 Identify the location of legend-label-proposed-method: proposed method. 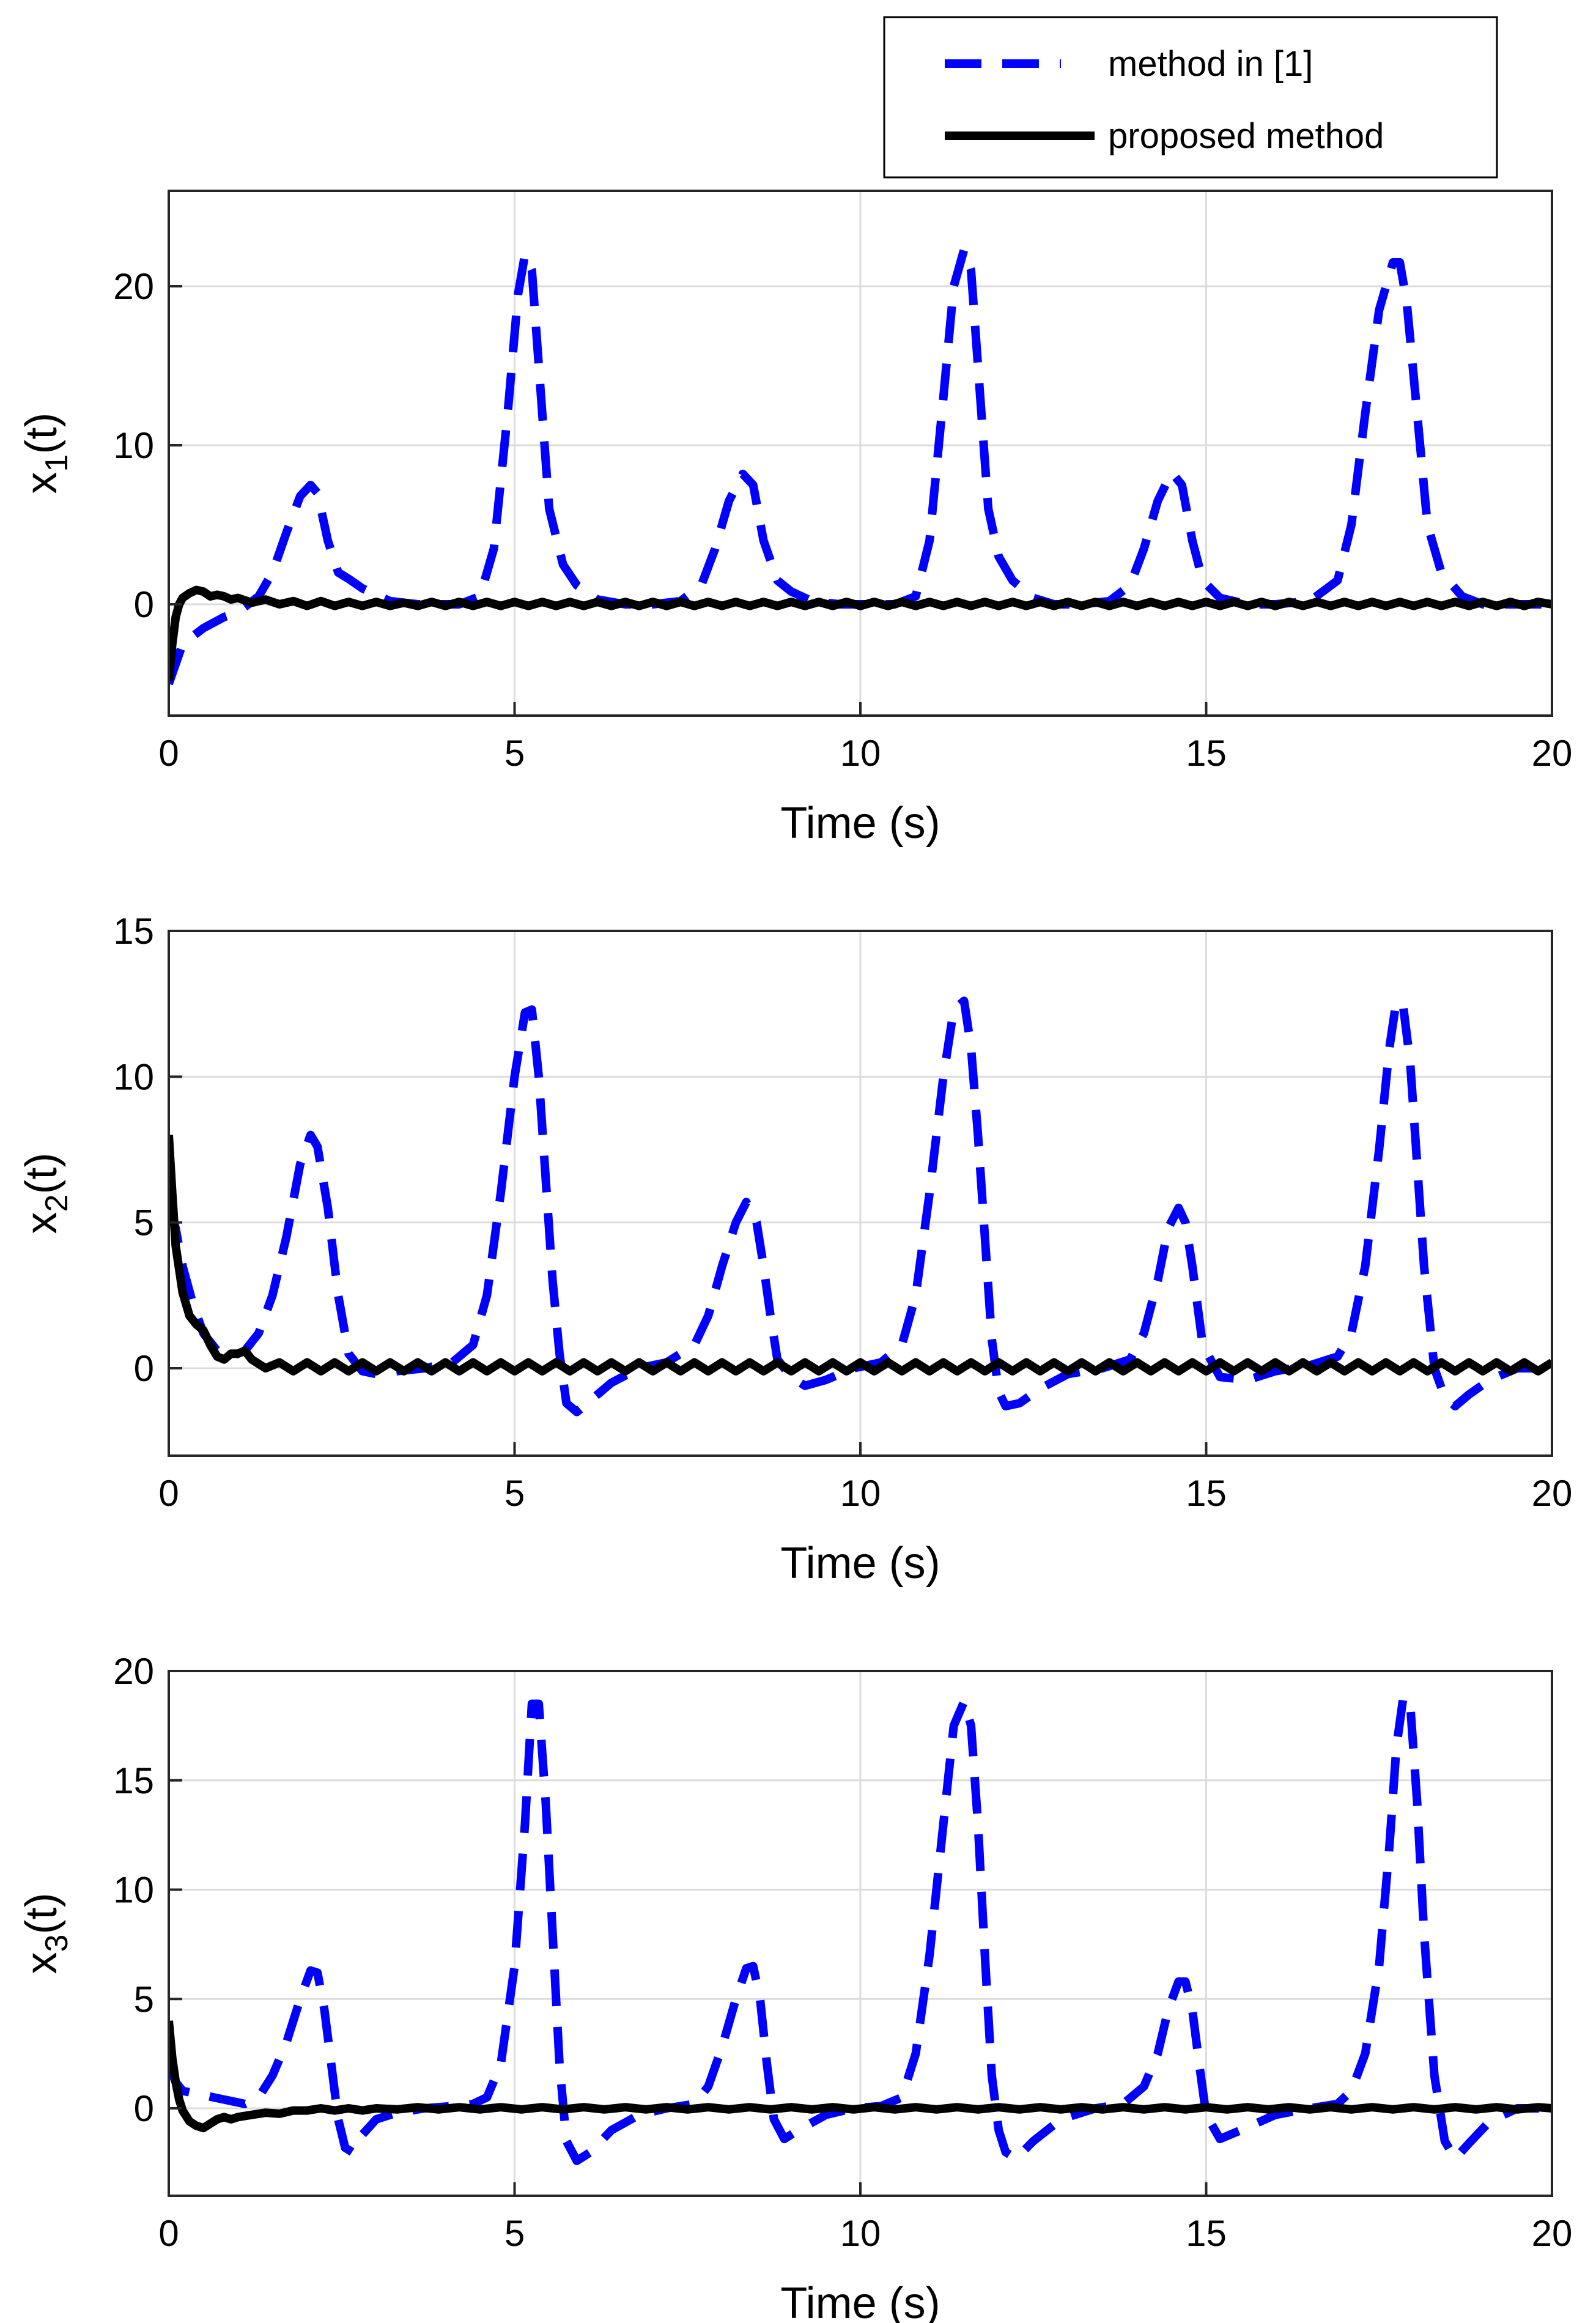
(1246, 136).